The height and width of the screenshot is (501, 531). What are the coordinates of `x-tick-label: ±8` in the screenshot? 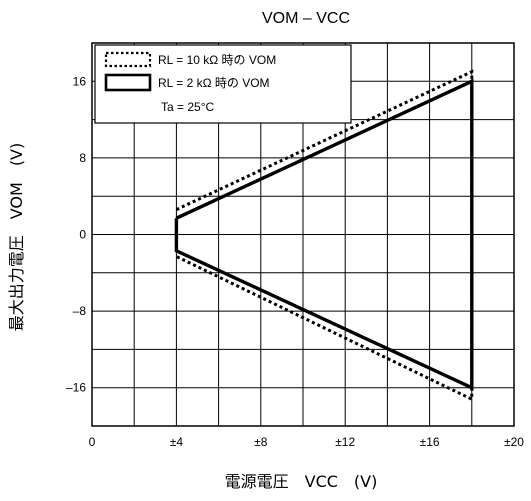 It's located at (261, 442).